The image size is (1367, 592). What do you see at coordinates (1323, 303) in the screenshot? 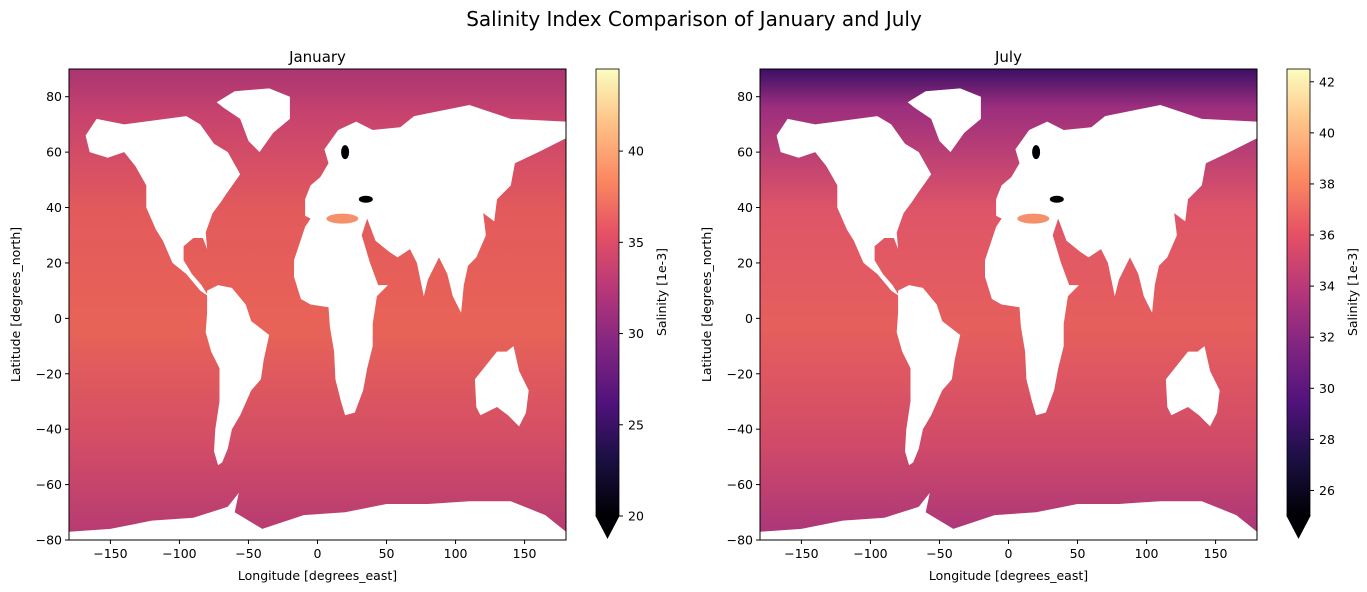
I see `colorbar: 26 28 30 32 34 36 38 40 42 Salinity [1e-3]` at bounding box center [1323, 303].